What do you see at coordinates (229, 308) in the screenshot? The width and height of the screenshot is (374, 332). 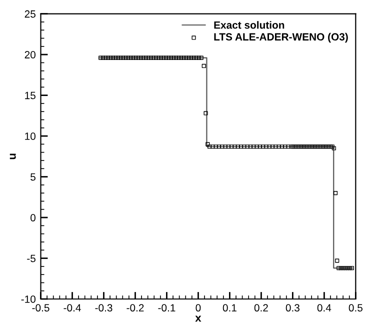 I see `x-tick-label: 0.1` at bounding box center [229, 308].